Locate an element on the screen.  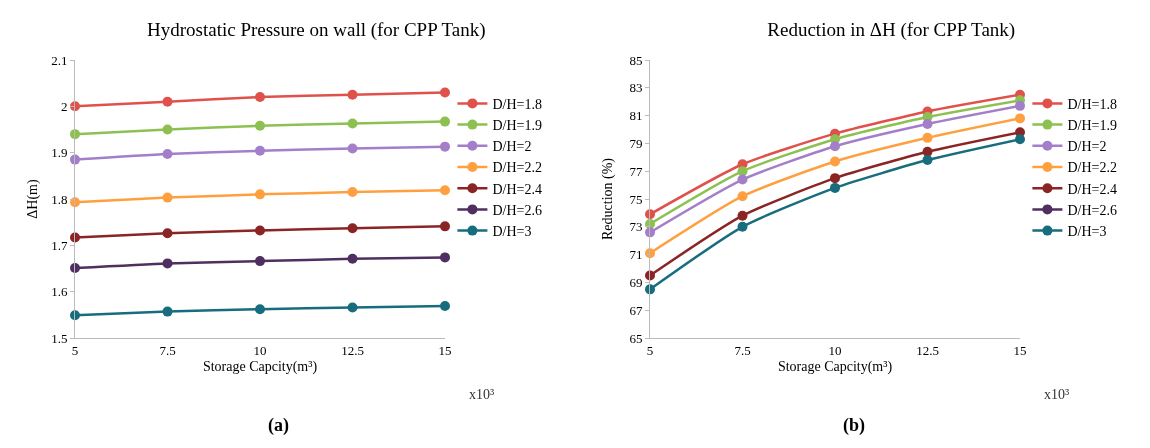
y-tick-label: 71 is located at coordinates (636, 255).